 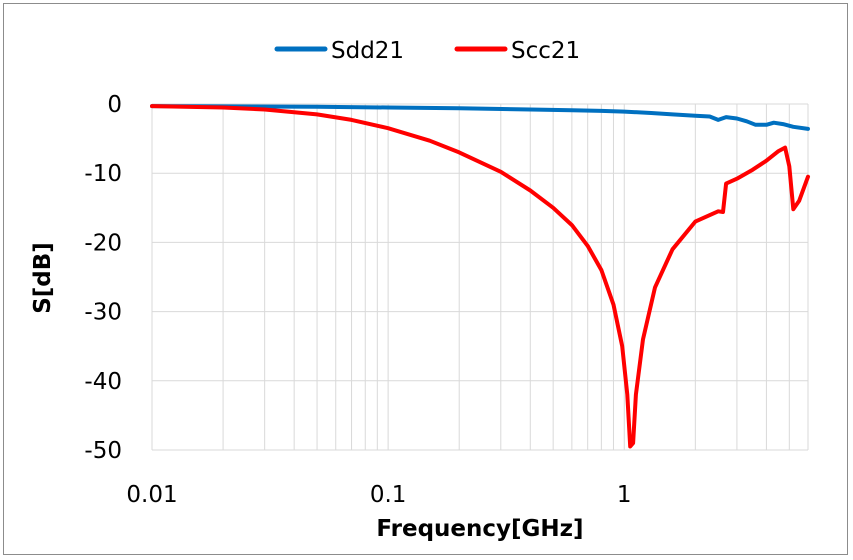 What do you see at coordinates (427, 51) in the screenshot?
I see `legend: Sdd21 Scc21` at bounding box center [427, 51].